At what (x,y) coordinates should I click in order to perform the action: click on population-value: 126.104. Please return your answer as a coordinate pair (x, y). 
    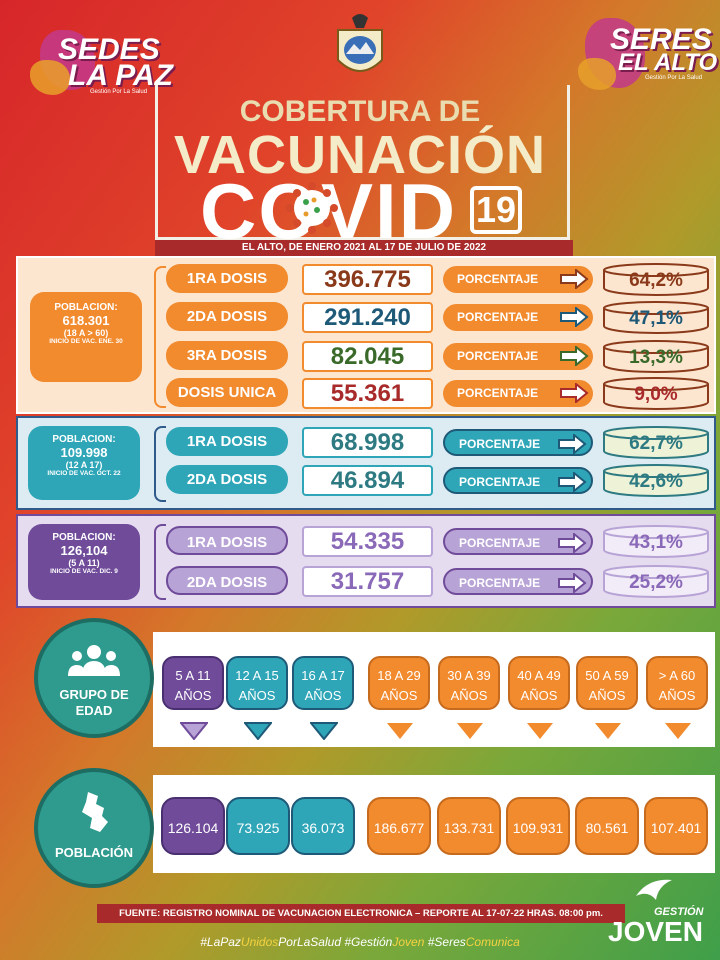
    Looking at the image, I should click on (193, 826).